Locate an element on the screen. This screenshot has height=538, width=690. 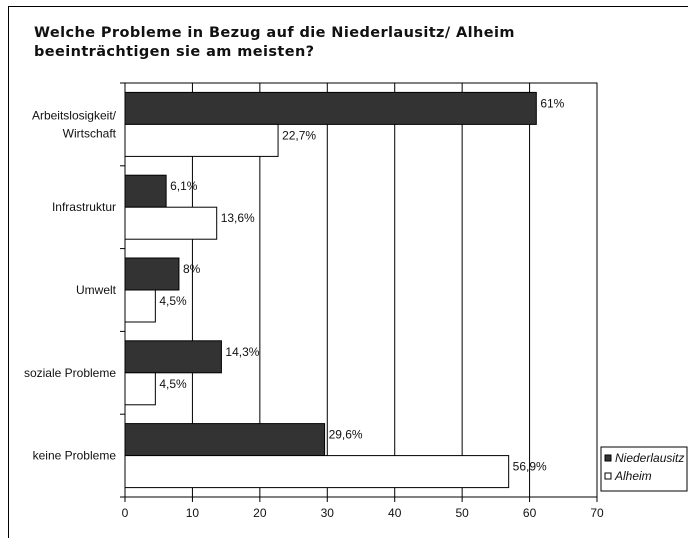
x-tick-label: 10 is located at coordinates (193, 513).